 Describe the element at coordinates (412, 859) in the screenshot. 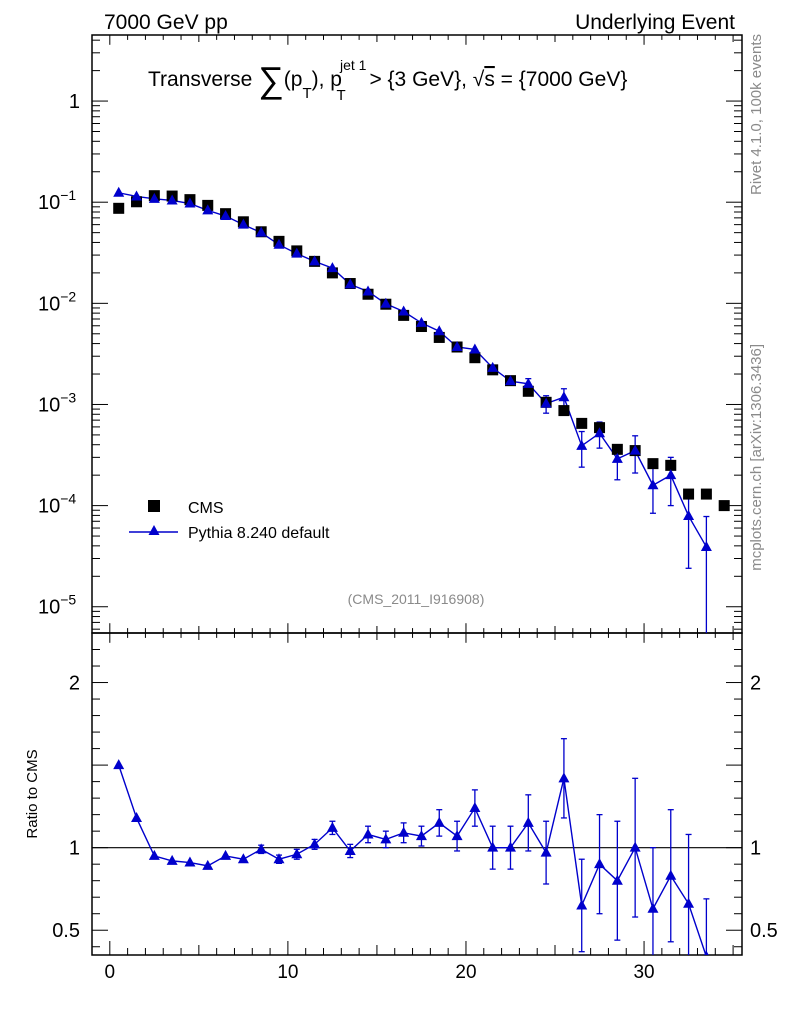

I see `ratio-line` at that location.